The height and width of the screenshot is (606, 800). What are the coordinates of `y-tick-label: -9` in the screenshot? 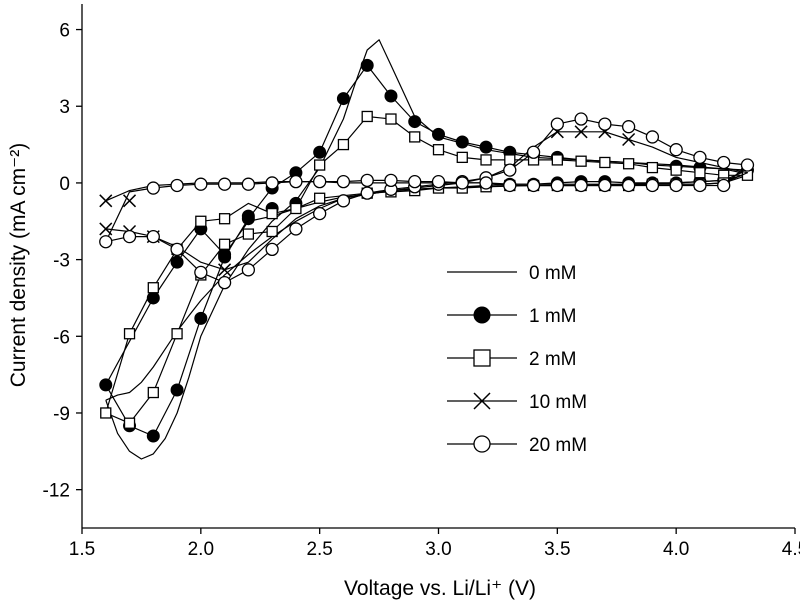 It's located at (61, 414).